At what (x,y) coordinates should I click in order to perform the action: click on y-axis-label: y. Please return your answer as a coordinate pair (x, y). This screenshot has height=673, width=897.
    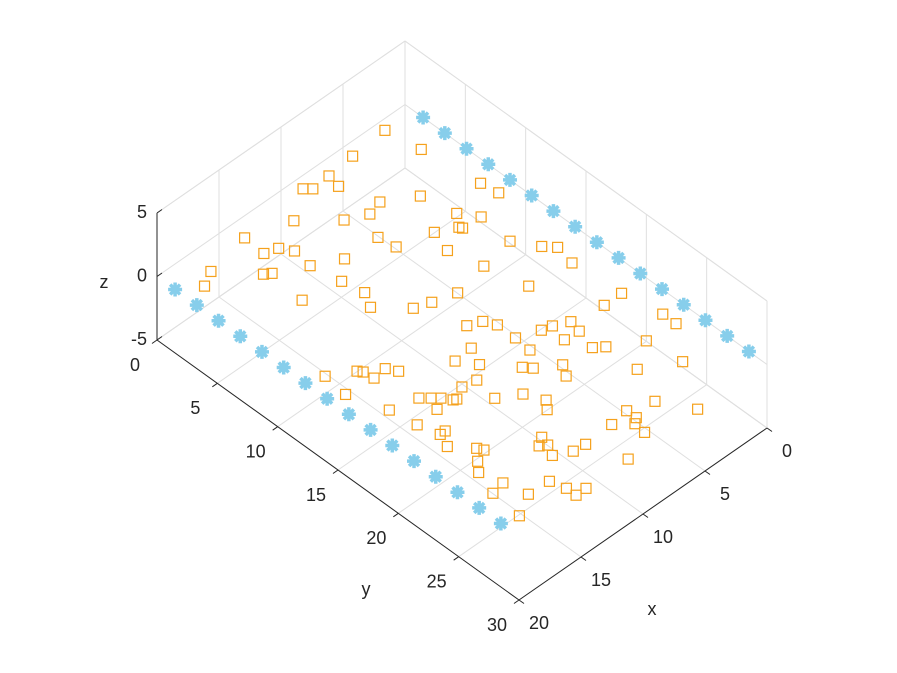
    Looking at the image, I should click on (366, 589).